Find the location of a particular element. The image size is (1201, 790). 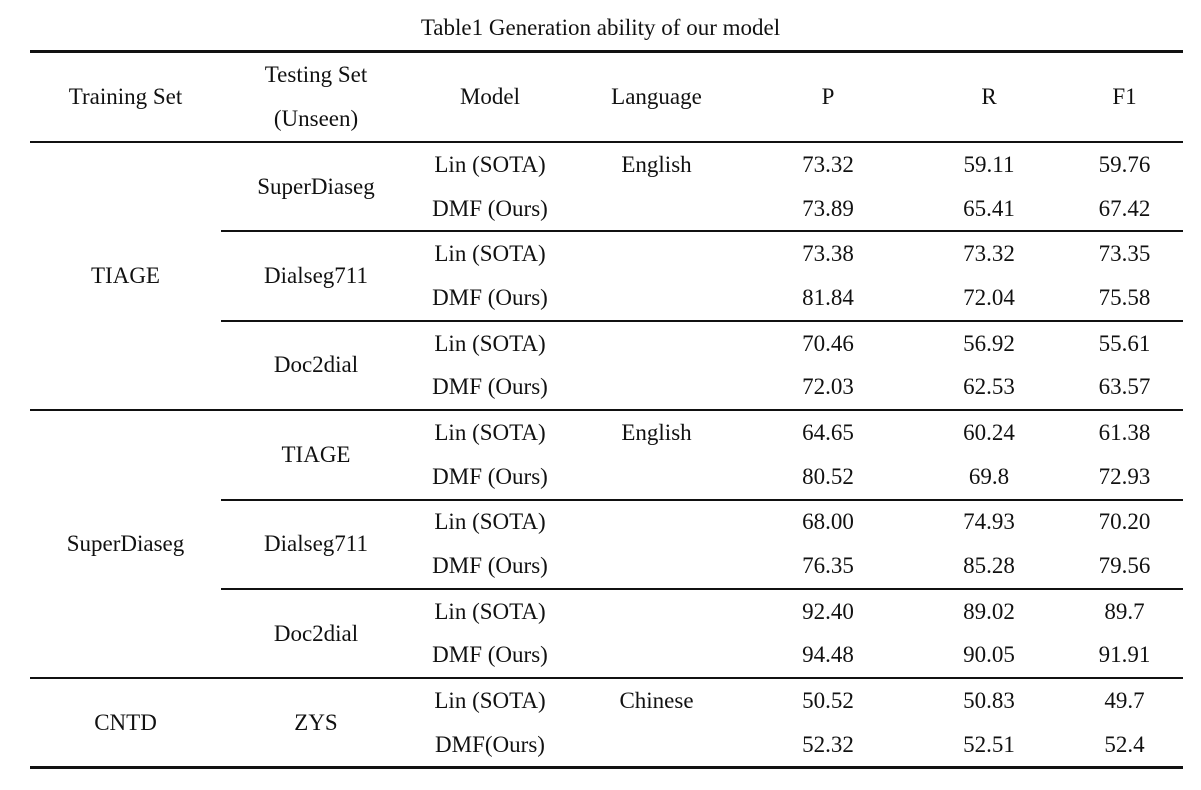

table-row: Dialseg711 Lin (SOTA) 73.38 73.32 73.35 is located at coordinates (606, 275).